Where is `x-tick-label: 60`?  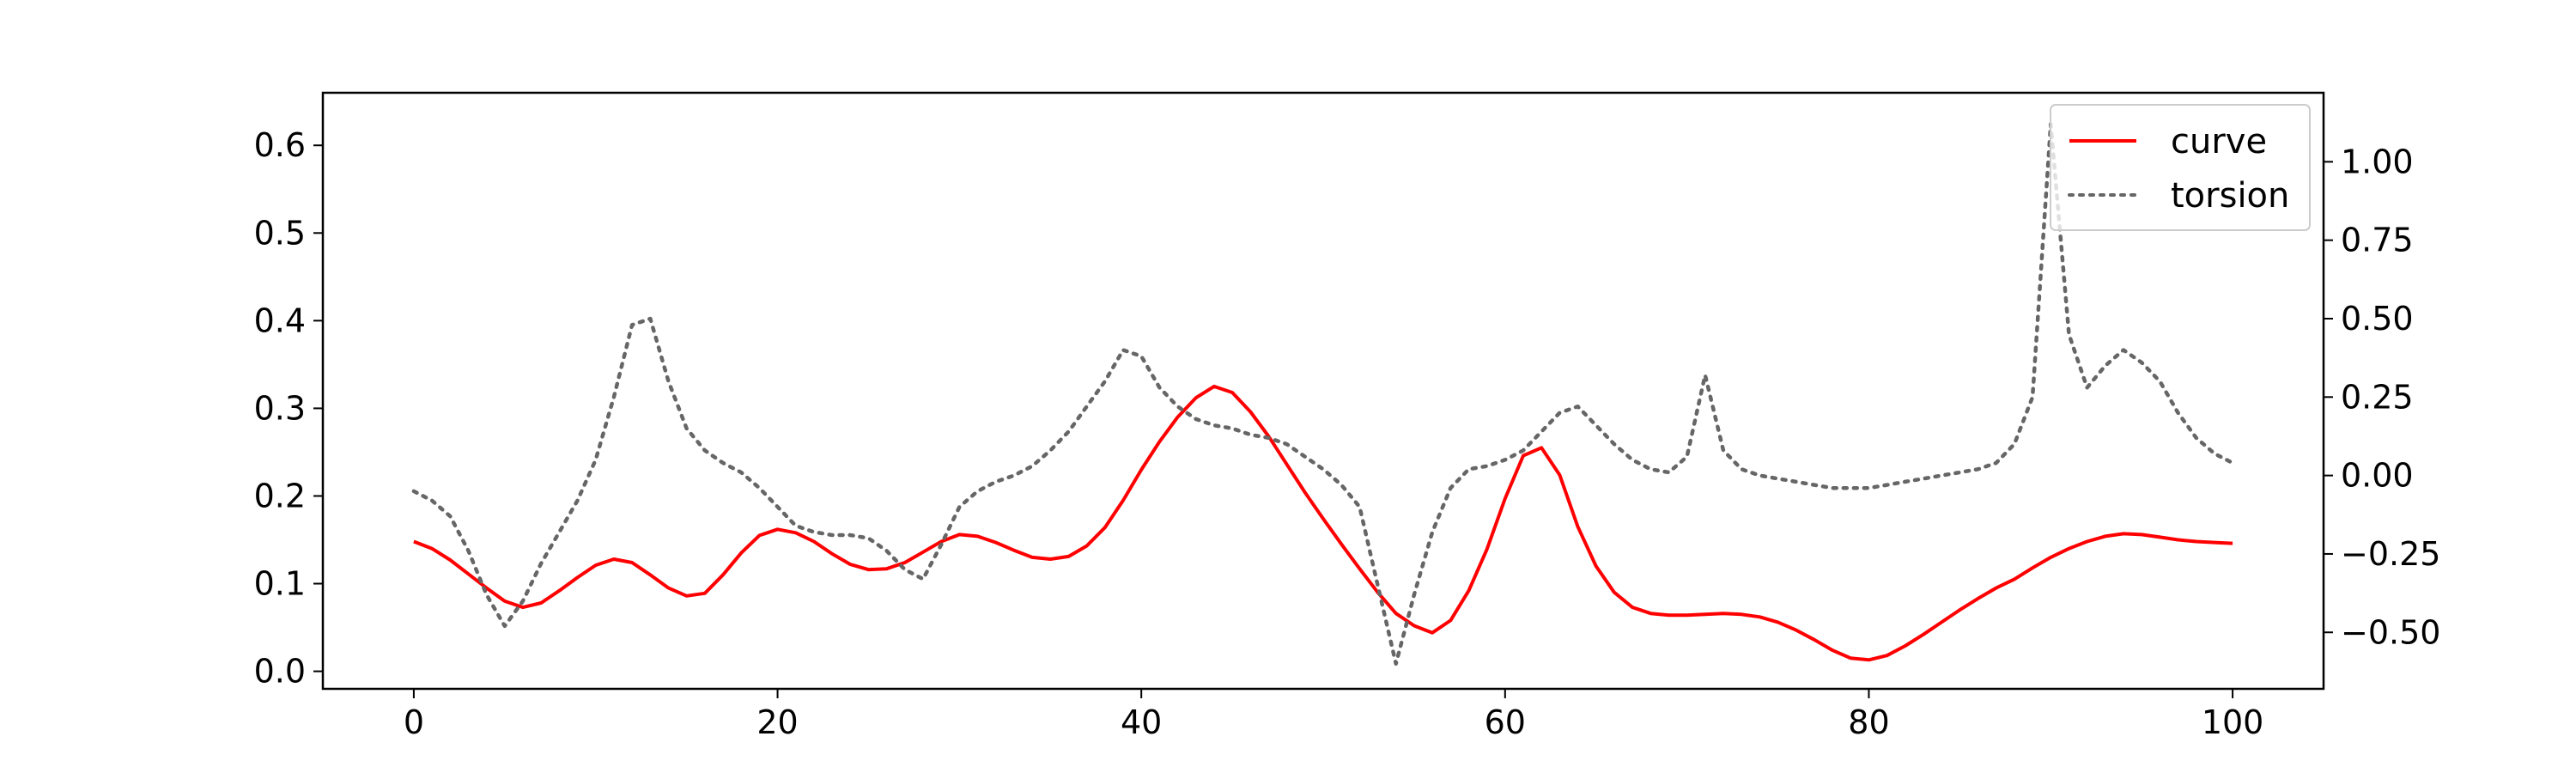 x-tick-label: 60 is located at coordinates (1506, 722).